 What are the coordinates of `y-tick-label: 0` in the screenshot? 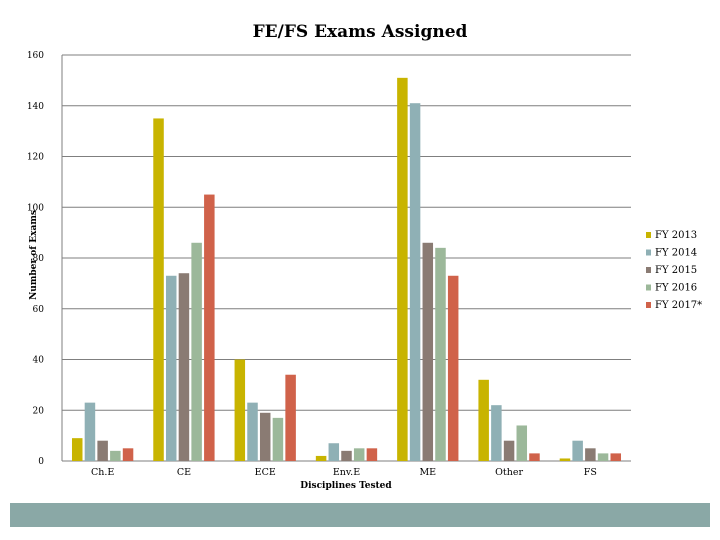 It's located at (41, 462).